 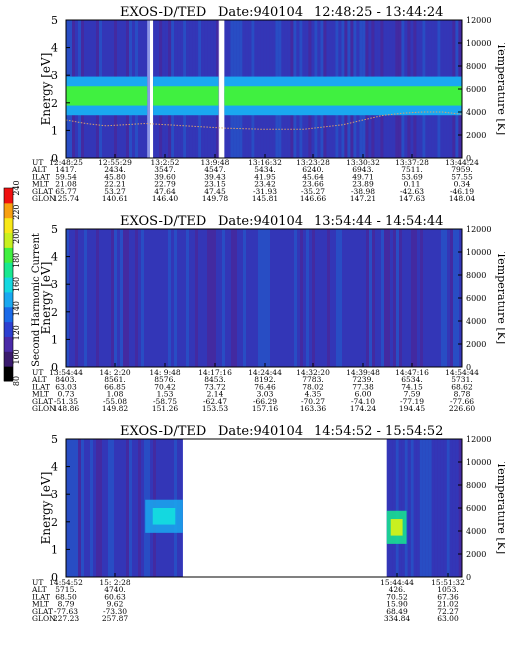 What do you see at coordinates (37, 372) in the screenshot?
I see `table-row-label: UT` at bounding box center [37, 372].